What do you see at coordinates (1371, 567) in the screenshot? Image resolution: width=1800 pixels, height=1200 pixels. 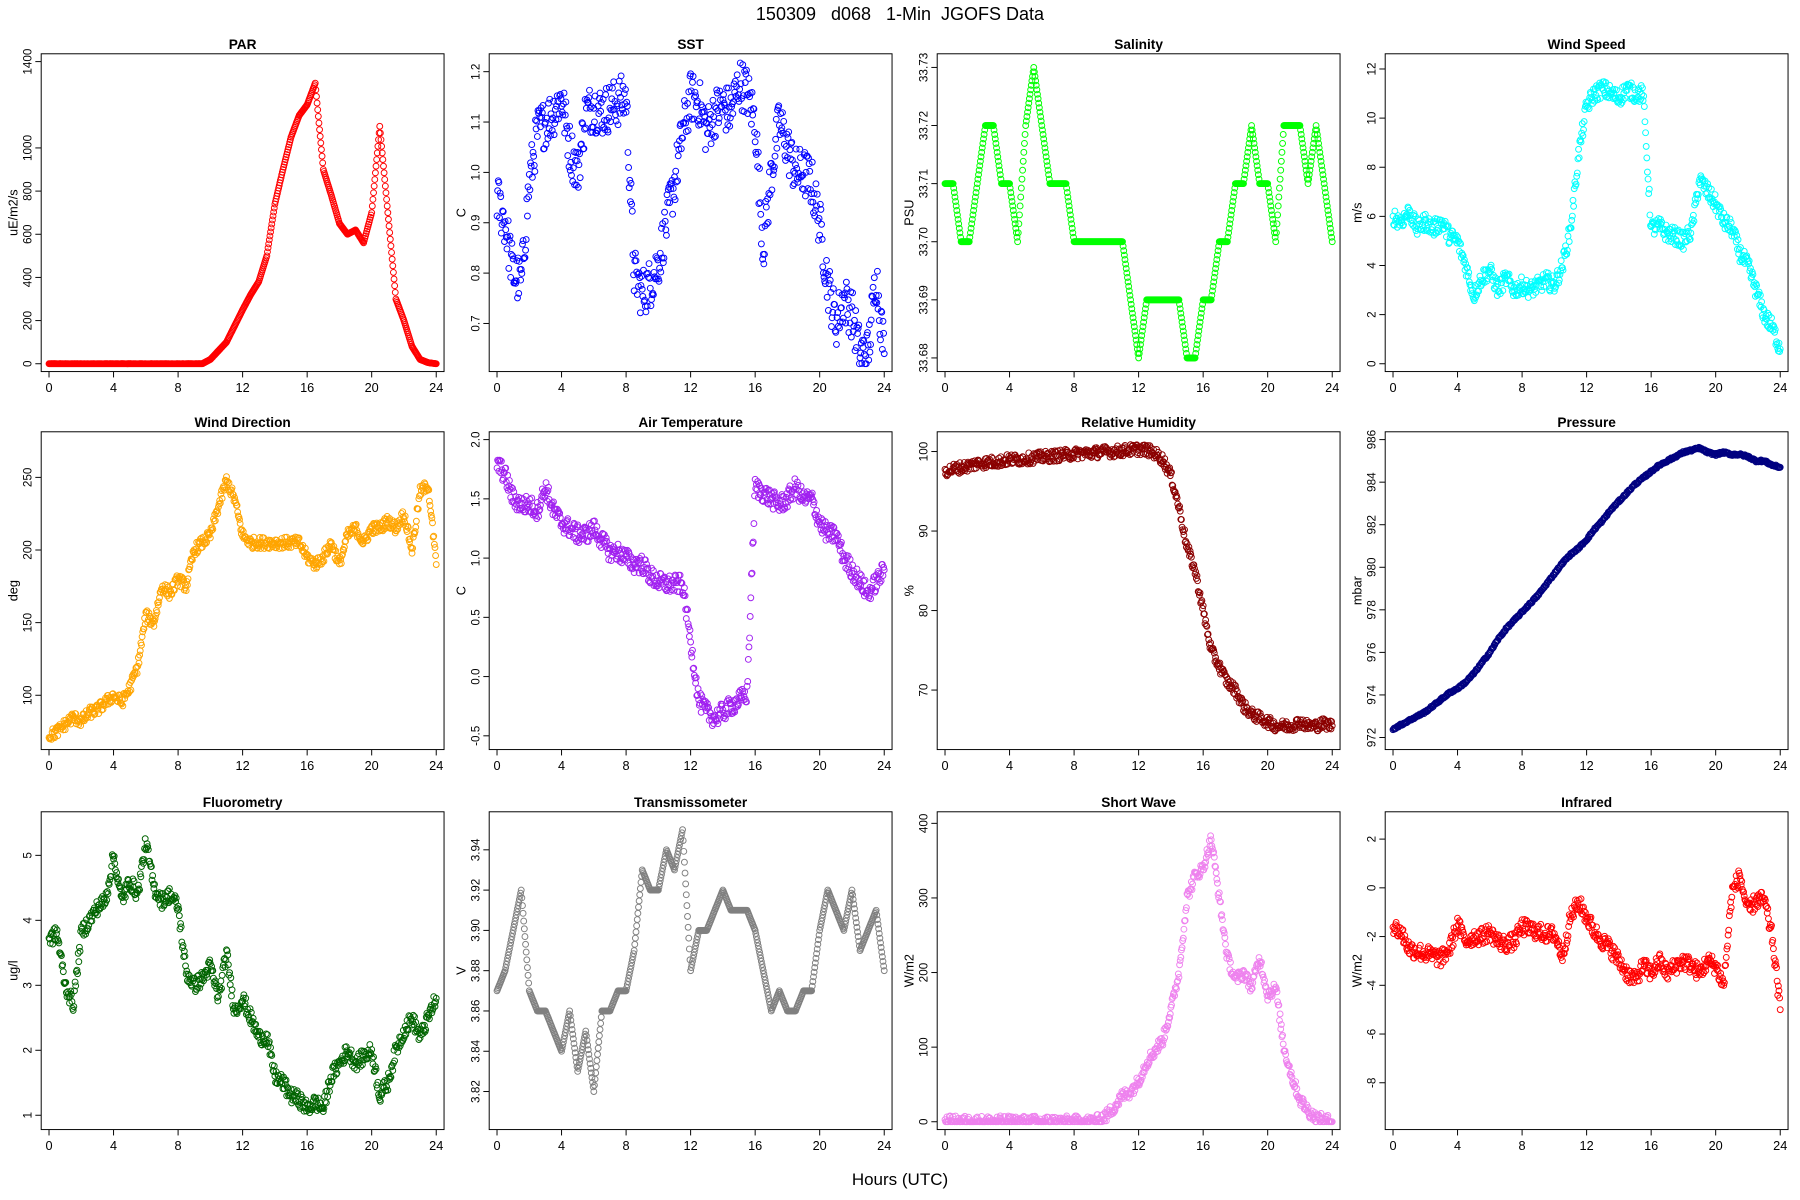 I see `y-tick-label: 980` at bounding box center [1371, 567].